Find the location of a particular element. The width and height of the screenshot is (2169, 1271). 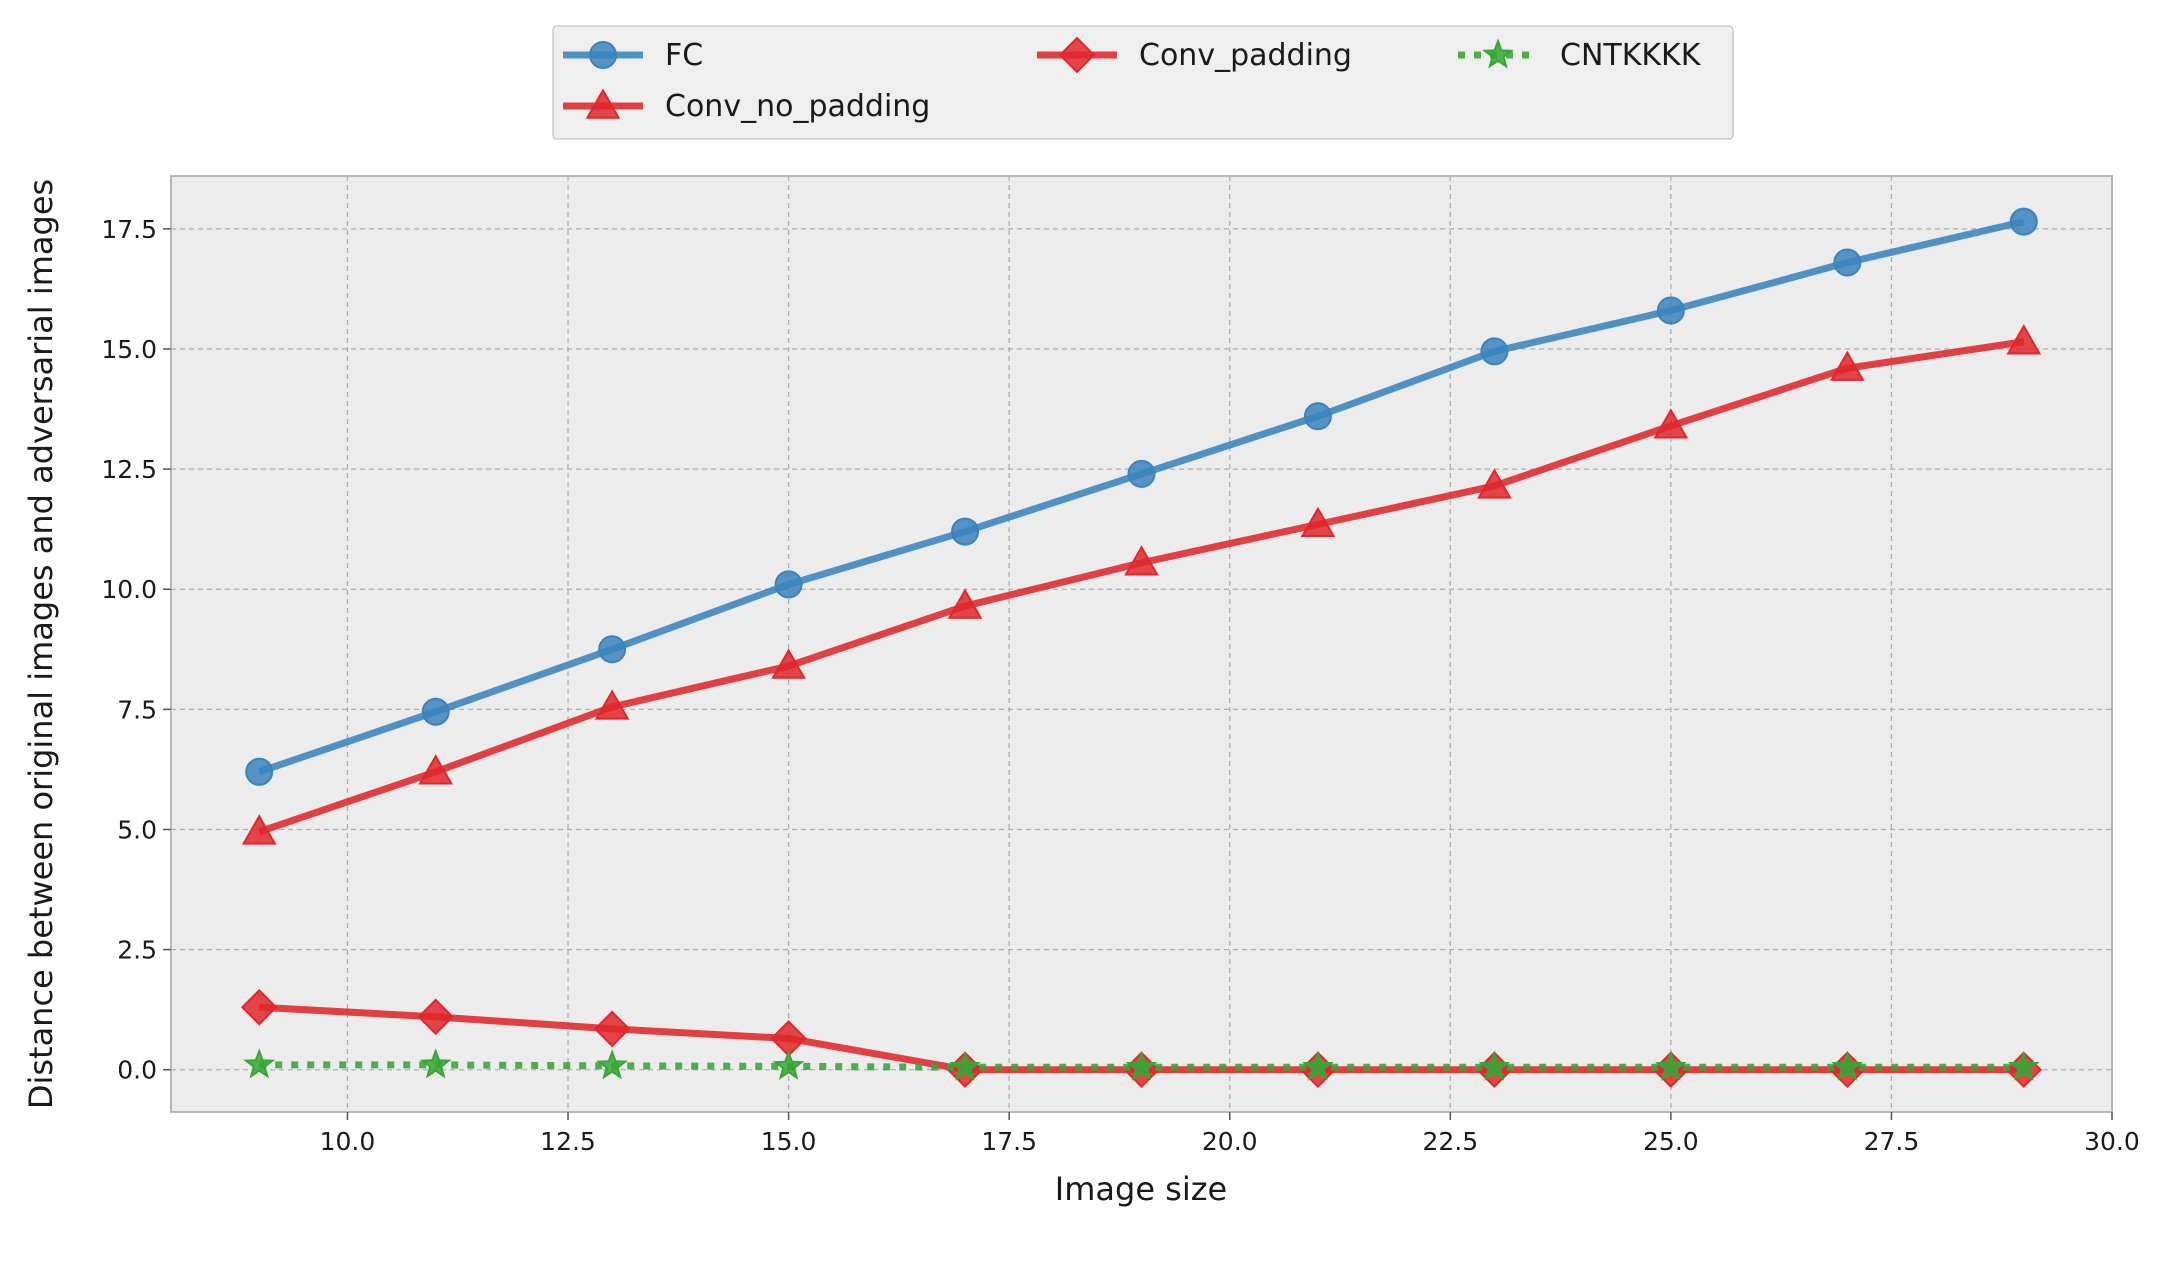

x-tick-label: 10.0 is located at coordinates (348, 1141).